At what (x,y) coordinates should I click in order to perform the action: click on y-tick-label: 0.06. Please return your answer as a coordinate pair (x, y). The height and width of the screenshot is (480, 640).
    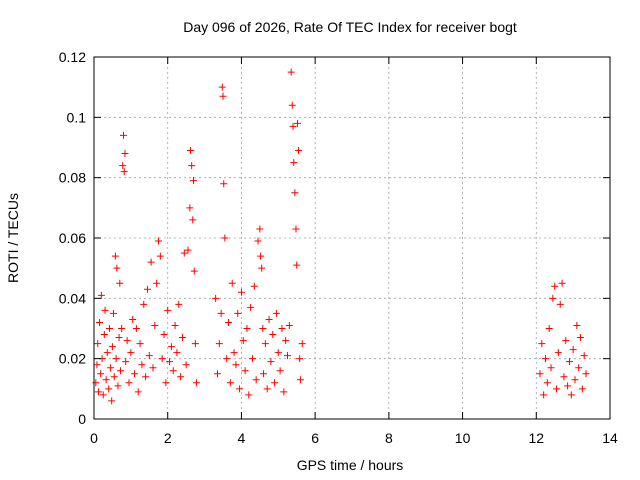
    Looking at the image, I should click on (72, 238).